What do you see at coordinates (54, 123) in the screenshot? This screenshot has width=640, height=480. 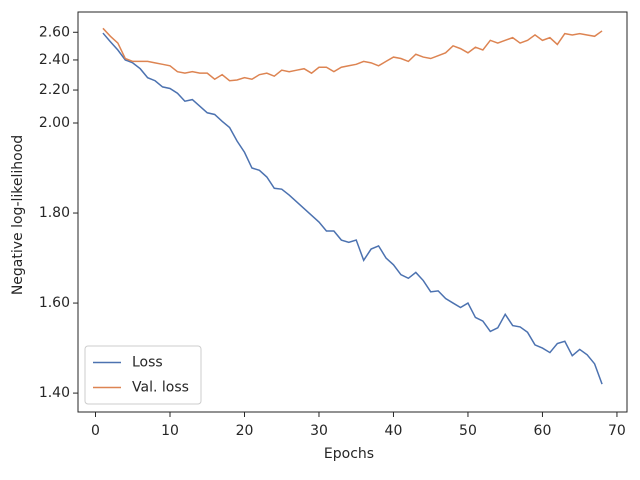 I see `y-tick-label: 2.00` at bounding box center [54, 123].